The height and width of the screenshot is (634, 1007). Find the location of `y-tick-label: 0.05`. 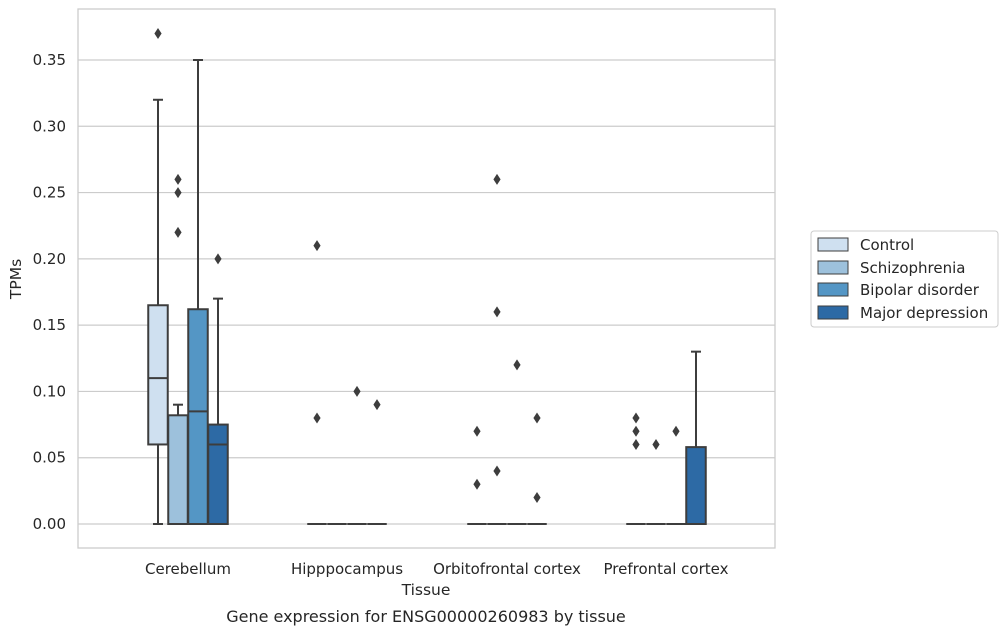

y-tick-label: 0.05 is located at coordinates (49, 458).